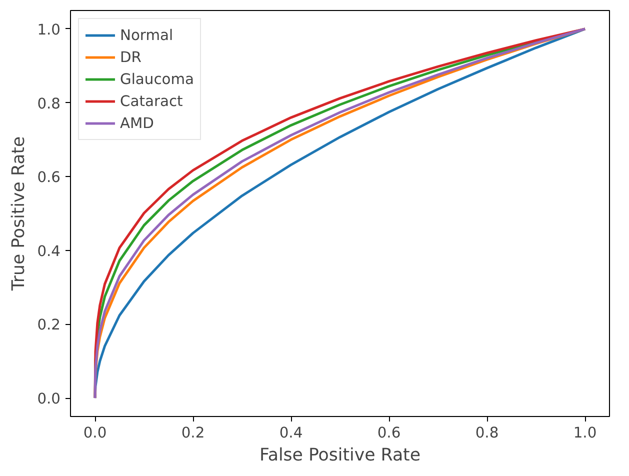 Image resolution: width=629 pixels, height=476 pixels. Describe the element at coordinates (19, 214) in the screenshot. I see `y-axis-title: True Positive Rate` at that location.